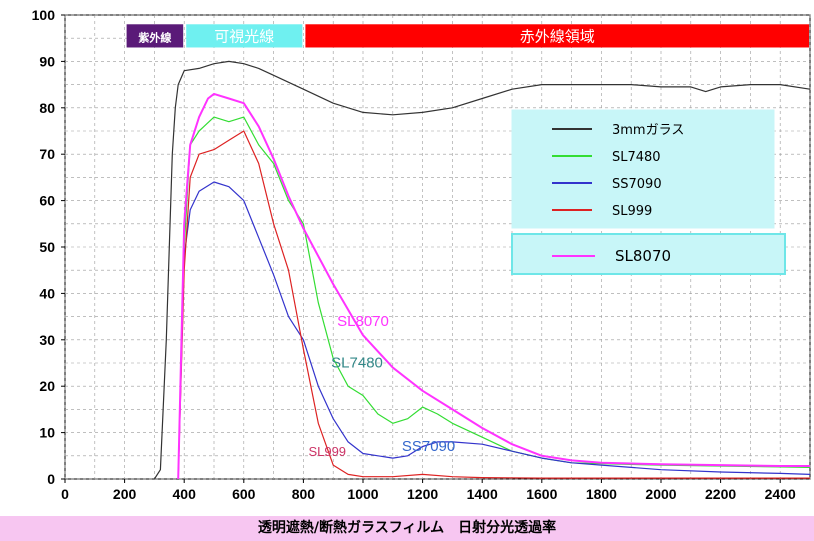  I want to click on x-tick-label: 0, so click(65, 494).